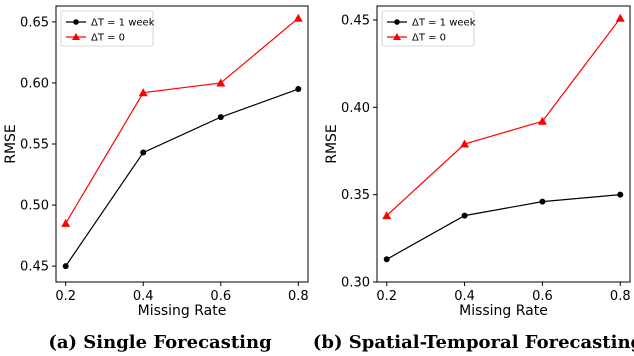 The image size is (634, 356). I want to click on y-tick-label: 0.35, so click(355, 195).